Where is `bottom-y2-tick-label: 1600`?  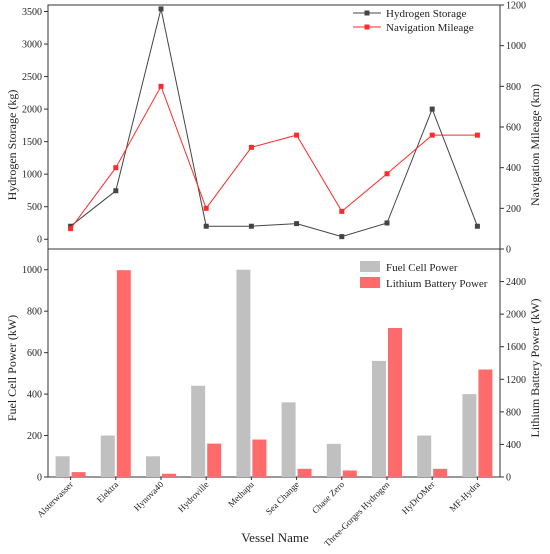
bottom-y2-tick-label: 1600 is located at coordinates (516, 347).